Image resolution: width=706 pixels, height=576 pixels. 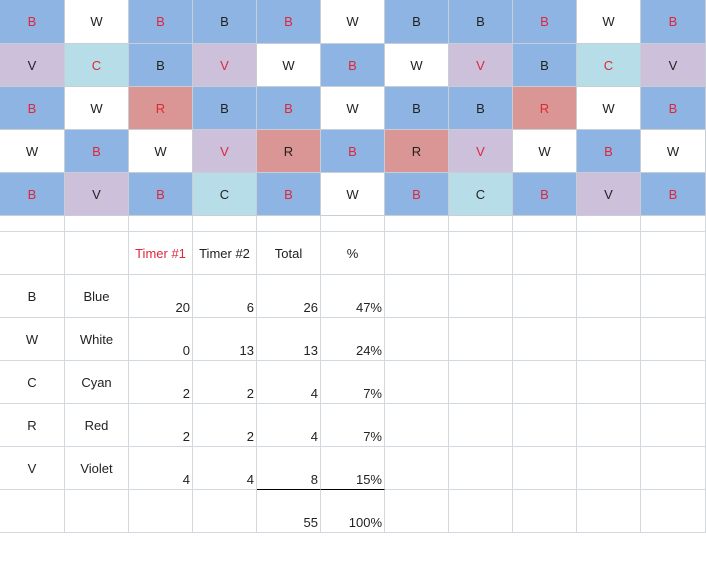 What do you see at coordinates (289, 511) in the screenshot?
I see `sheet-cell: 55` at bounding box center [289, 511].